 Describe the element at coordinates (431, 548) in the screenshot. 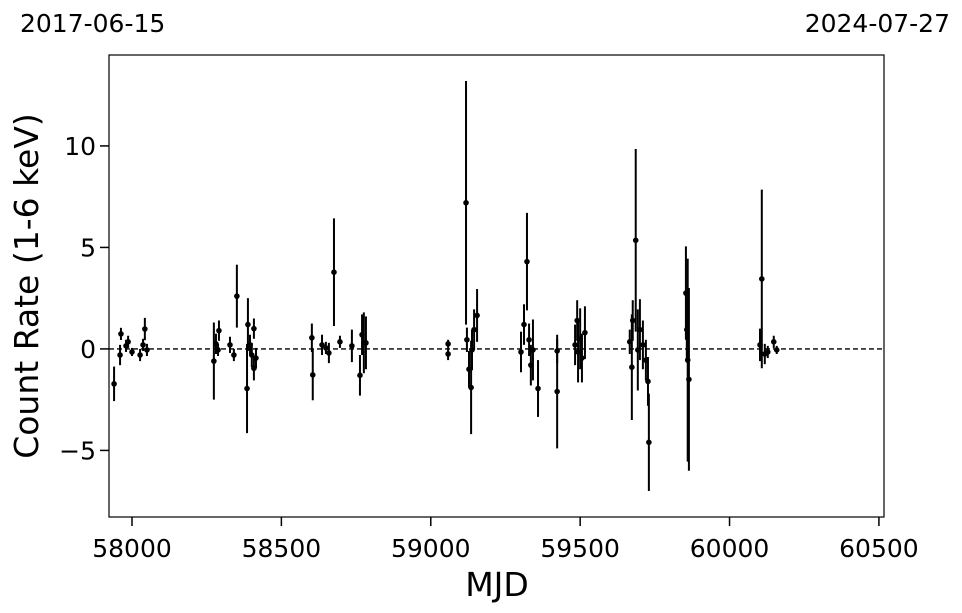

I see `x-tick-label: 59000` at that location.